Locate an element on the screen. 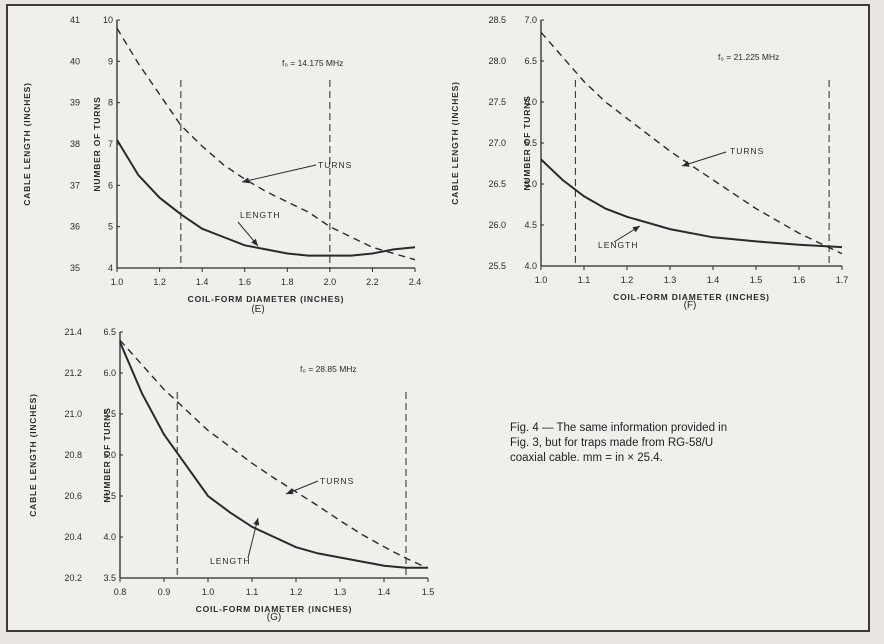 Image resolution: width=884 pixels, height=644 pixels. panel-label: (E) is located at coordinates (257, 309).